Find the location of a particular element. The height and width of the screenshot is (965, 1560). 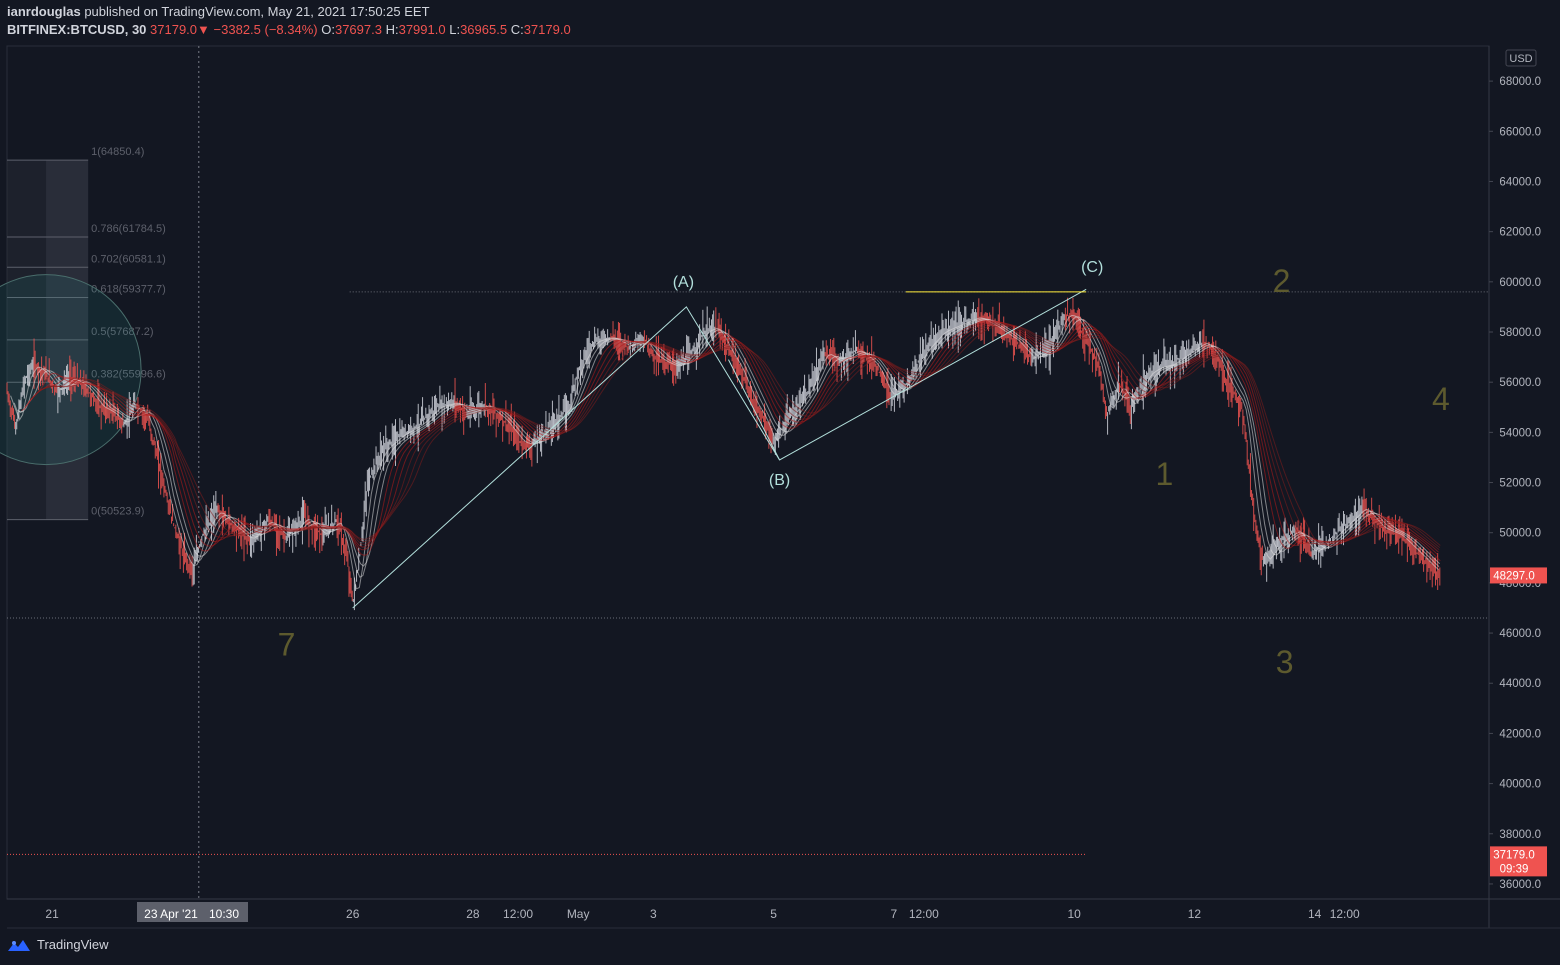

fib-level-label: 0.702(60581.1) is located at coordinates (128, 259).